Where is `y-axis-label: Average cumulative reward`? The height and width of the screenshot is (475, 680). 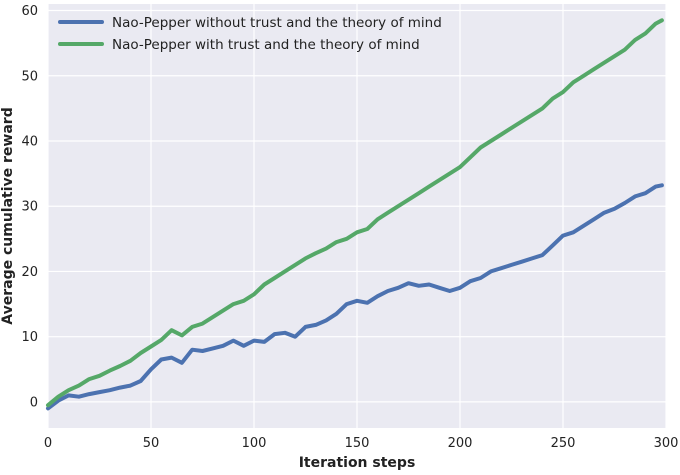
y-axis-label: Average cumulative reward is located at coordinates (8, 215).